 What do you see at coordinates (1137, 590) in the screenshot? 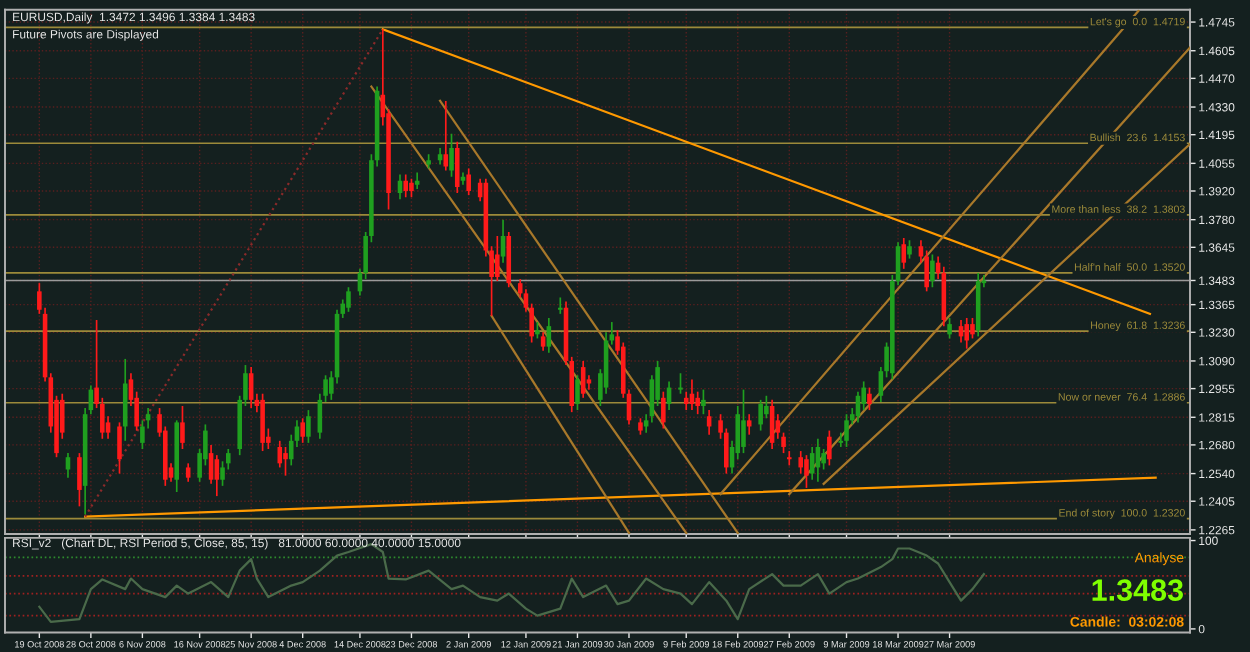
I see `annotation: 1.3483` at bounding box center [1137, 590].